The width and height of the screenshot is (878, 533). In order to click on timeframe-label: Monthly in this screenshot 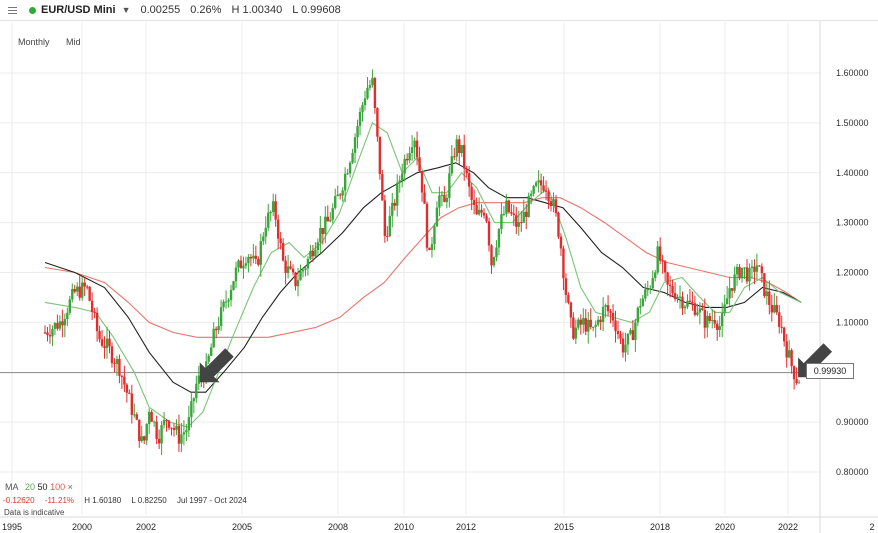, I will do `click(34, 42)`.